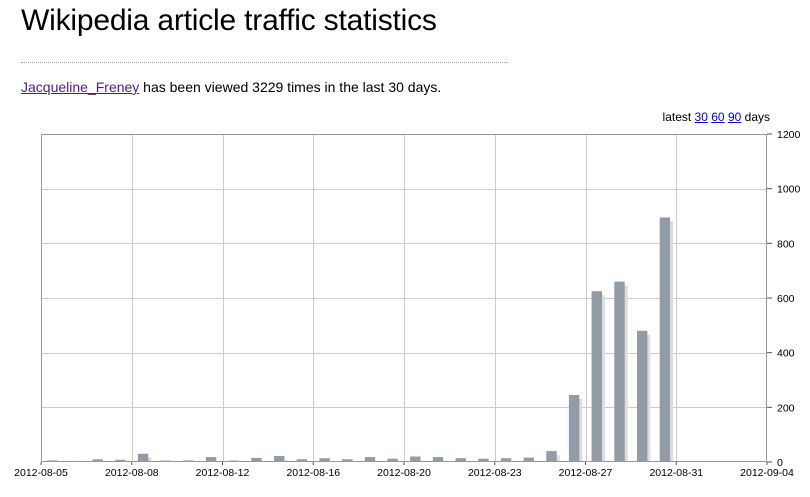 This screenshot has height=497, width=810. I want to click on y-tick-label: 400, so click(786, 354).